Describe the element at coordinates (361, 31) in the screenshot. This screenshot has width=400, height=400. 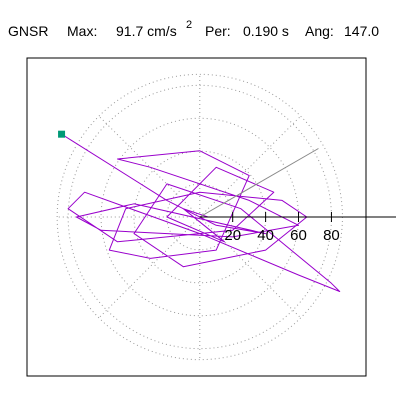
I see `ang-value: 147.0` at that location.